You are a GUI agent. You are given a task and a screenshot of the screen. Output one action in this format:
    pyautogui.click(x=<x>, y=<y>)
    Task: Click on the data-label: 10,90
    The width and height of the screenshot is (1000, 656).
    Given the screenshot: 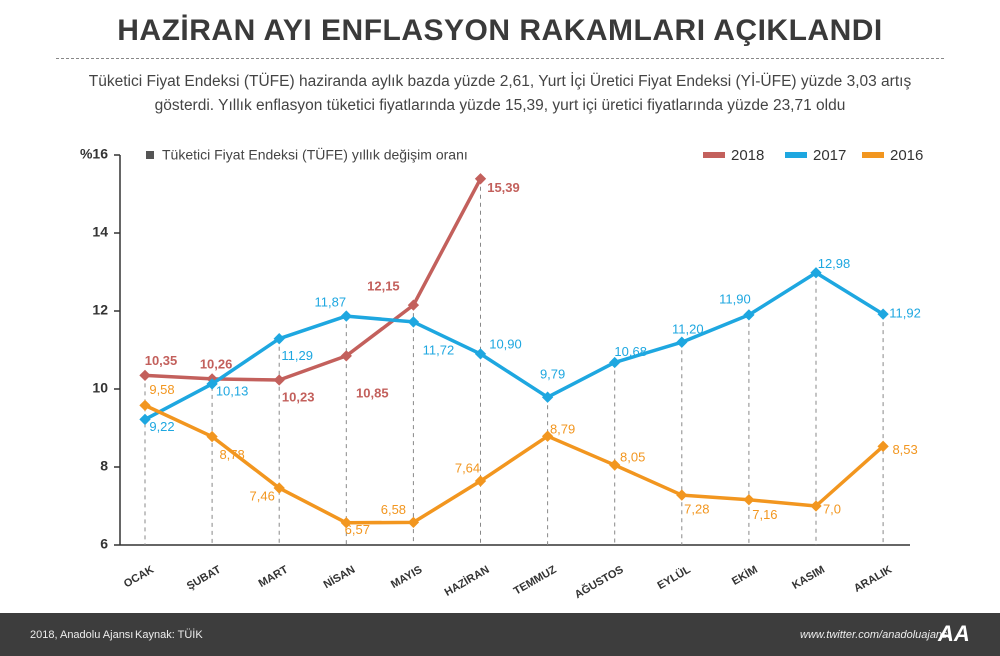 What is the action you would take?
    pyautogui.click(x=505, y=343)
    